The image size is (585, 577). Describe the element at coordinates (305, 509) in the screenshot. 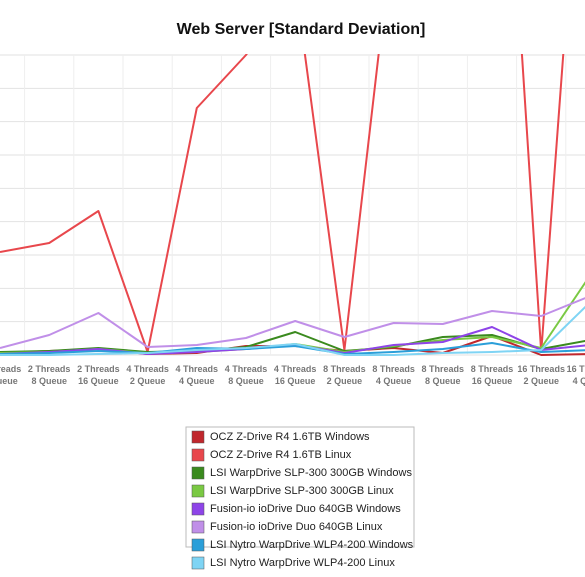

I see `legend-label: Fusion-io ioDrive Duo 640GB Windows` at that location.